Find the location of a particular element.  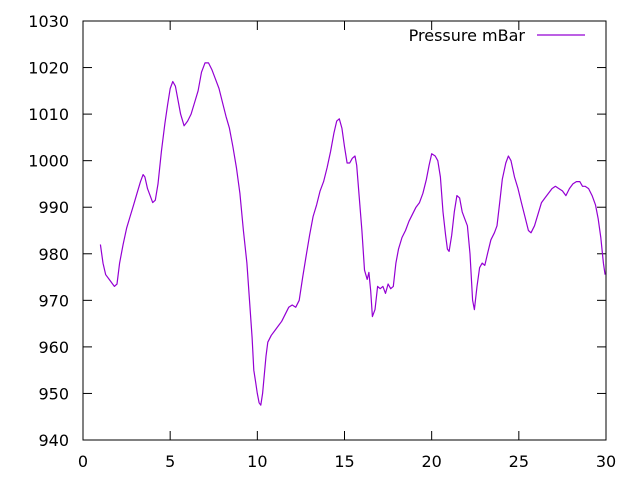

y-tick-label: 1020 is located at coordinates (48, 68).